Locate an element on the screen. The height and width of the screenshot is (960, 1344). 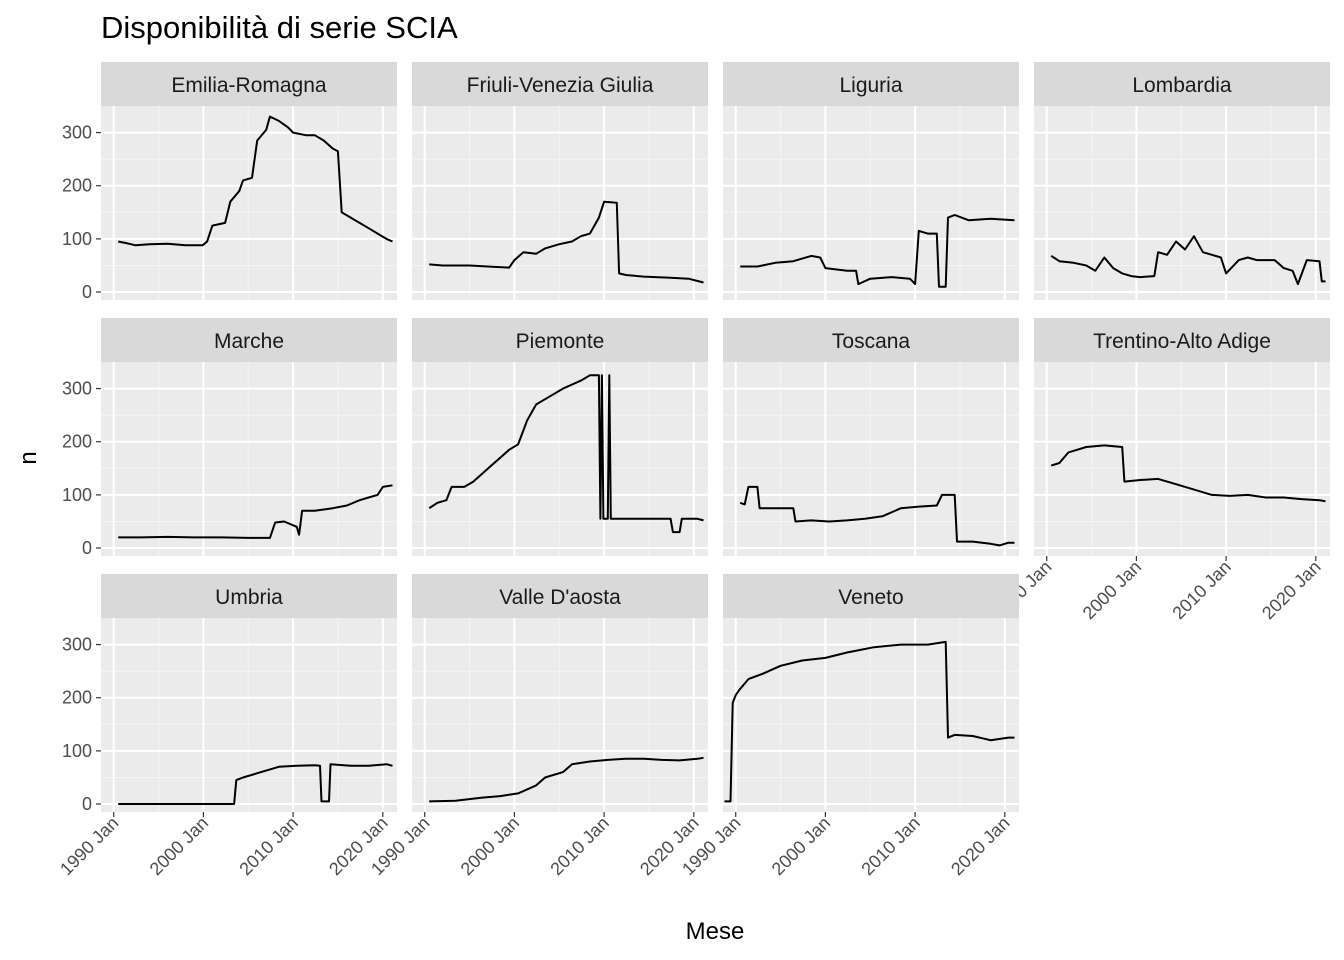
facet-strip-label: Toscana is located at coordinates (871, 341).